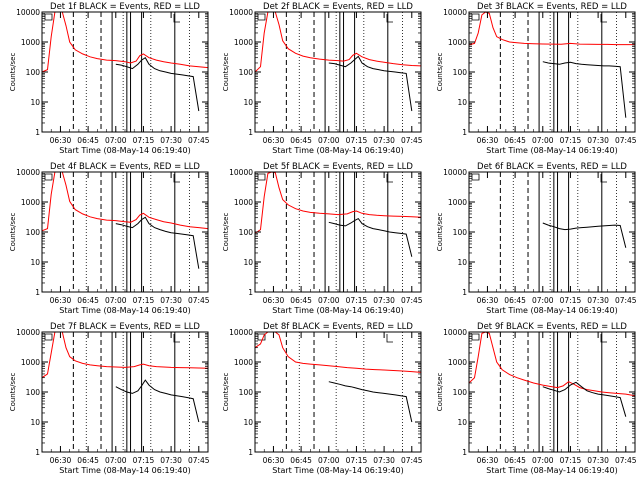 This screenshot has width=640, height=480. What do you see at coordinates (552, 167) in the screenshot?
I see `chart-title: Det 6f BLACK = Events, RED = LLD` at bounding box center [552, 167].